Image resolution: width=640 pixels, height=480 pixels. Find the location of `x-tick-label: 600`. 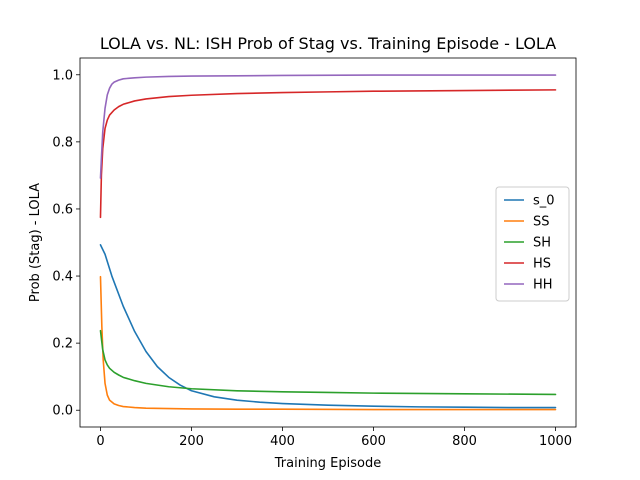

x-tick-label: 600 is located at coordinates (373, 441).